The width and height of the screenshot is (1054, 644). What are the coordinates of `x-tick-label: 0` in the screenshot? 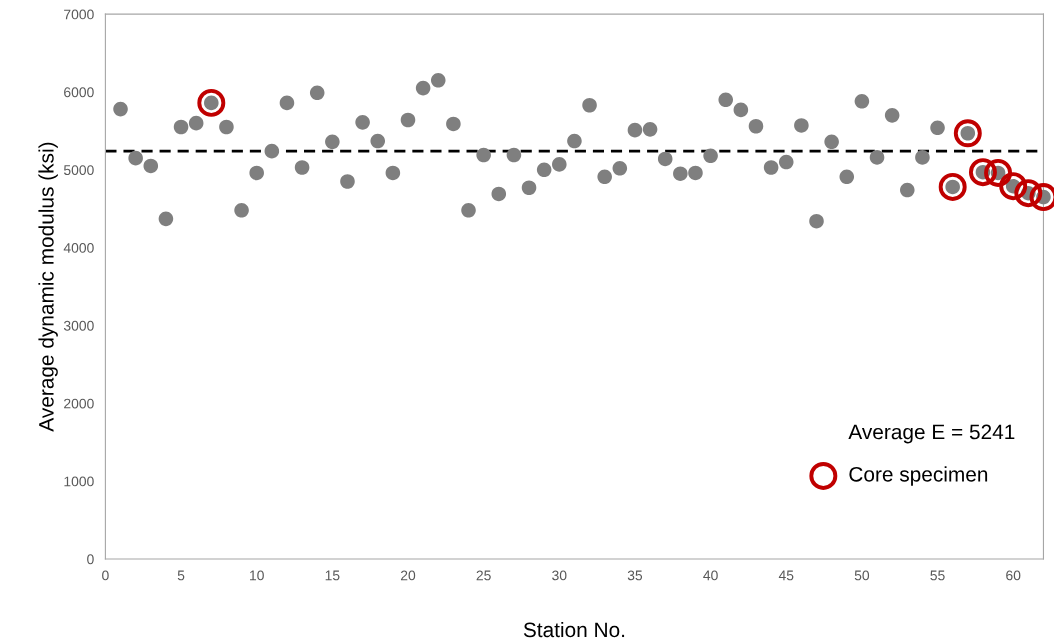 It's located at (105, 575).